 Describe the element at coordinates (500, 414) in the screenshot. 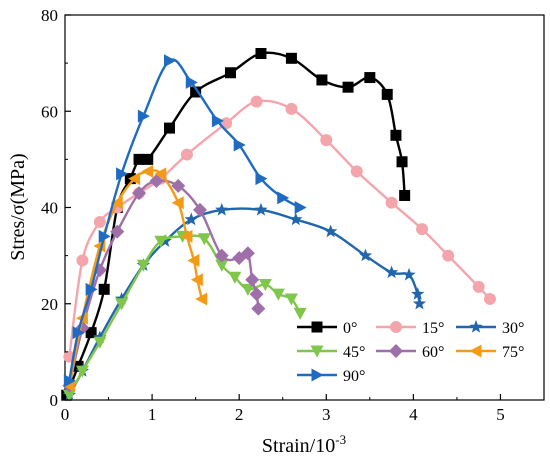

I see `x-tick-label: 5` at that location.